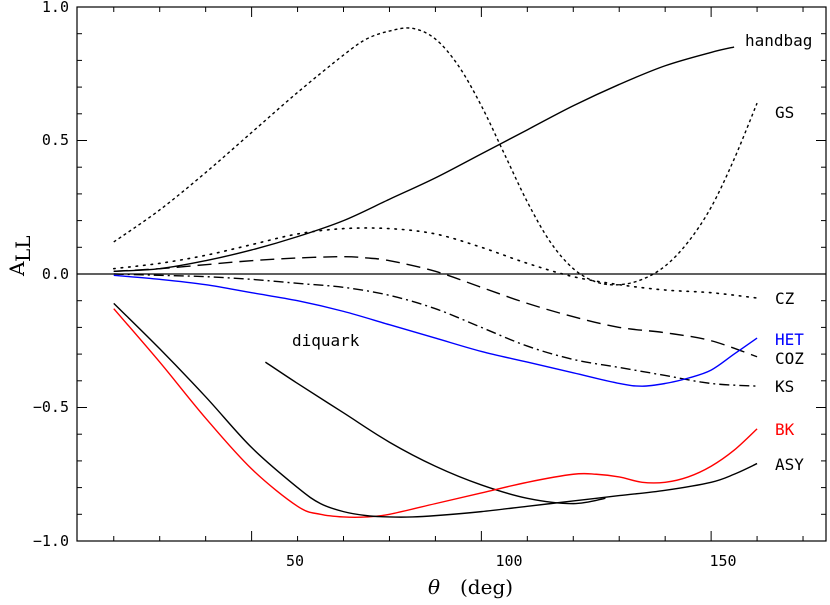  Describe the element at coordinates (435, 263) in the screenshot. I see `series-line-cz` at that location.